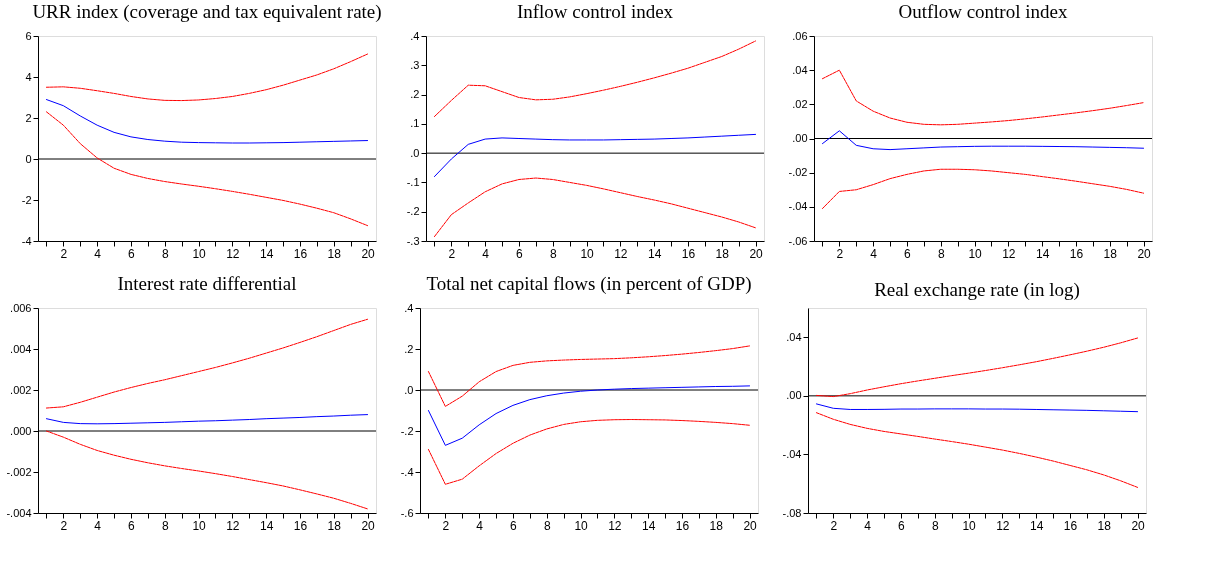  I want to click on y-tick-label: -.1, so click(413, 181).